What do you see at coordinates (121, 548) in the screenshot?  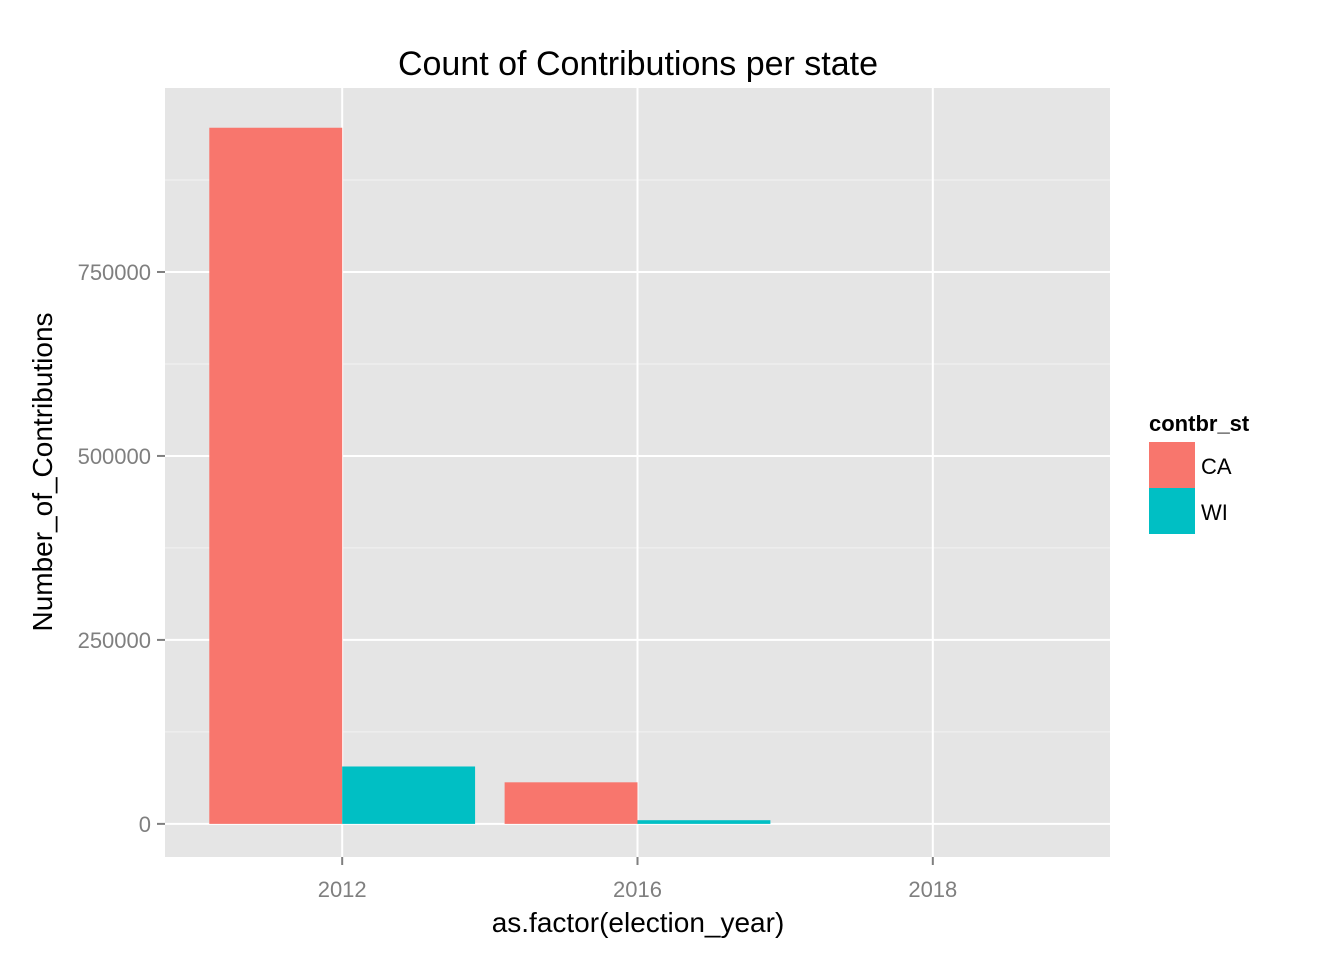 I see `y-axis: 0 250000 500000 750000` at bounding box center [121, 548].